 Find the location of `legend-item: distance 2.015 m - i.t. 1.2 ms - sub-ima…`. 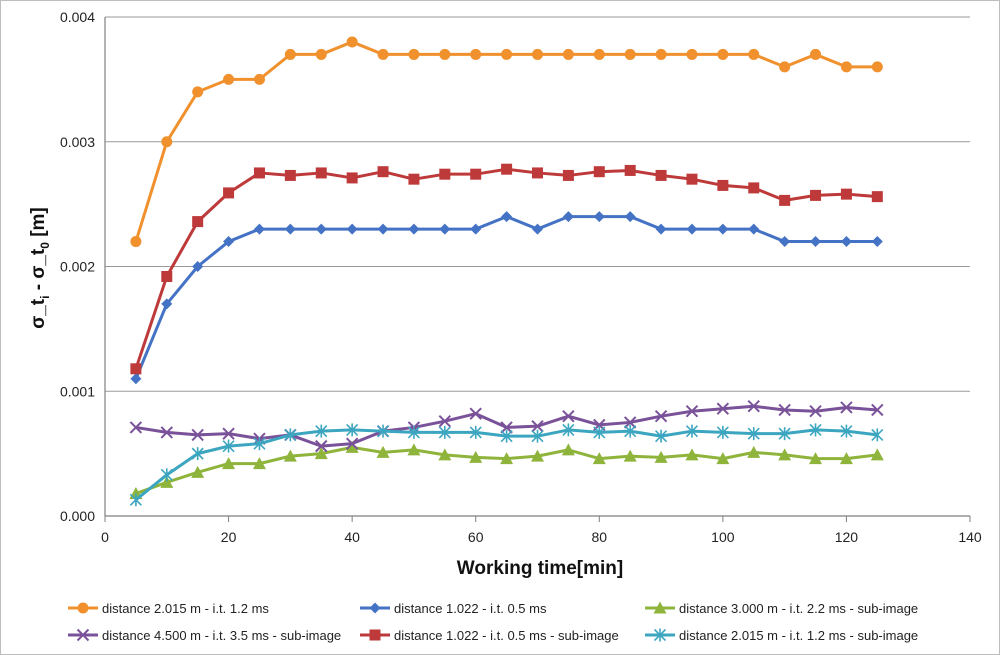

legend-item: distance 2.015 m - i.t. 1.2 ms - sub-ima… is located at coordinates (781, 635).